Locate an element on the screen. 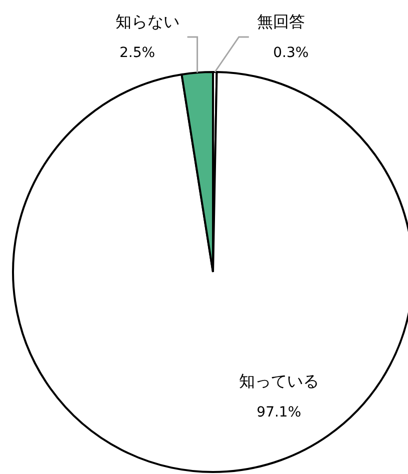  data-label: 2.5% is located at coordinates (138, 53).